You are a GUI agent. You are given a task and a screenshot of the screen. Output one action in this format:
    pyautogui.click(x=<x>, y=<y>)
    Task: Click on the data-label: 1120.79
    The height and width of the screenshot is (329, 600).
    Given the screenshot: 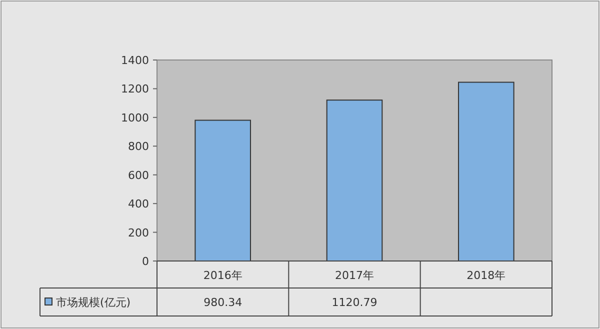 What is the action you would take?
    pyautogui.click(x=355, y=302)
    